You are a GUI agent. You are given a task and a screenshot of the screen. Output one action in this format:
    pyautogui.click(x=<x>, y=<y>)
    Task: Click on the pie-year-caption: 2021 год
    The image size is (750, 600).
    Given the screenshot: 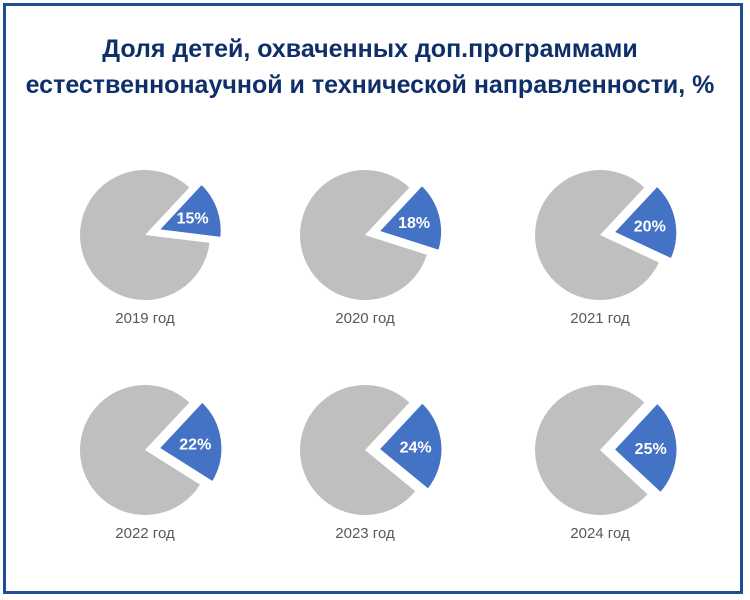 What is the action you would take?
    pyautogui.click(x=600, y=318)
    